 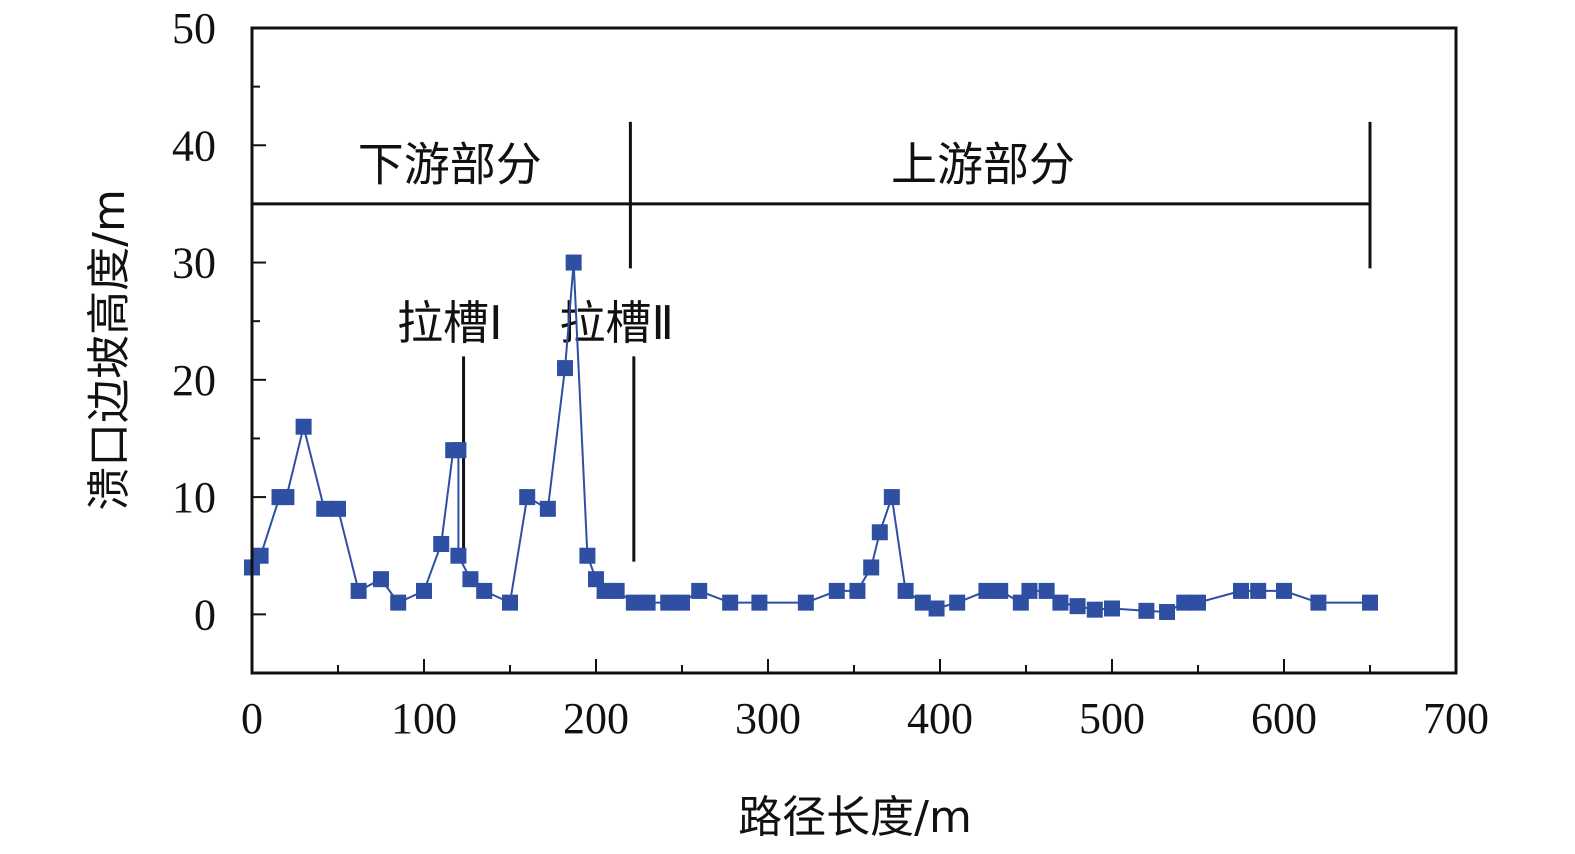 What do you see at coordinates (194, 263) in the screenshot?
I see `y-tick-label: 30` at bounding box center [194, 263].